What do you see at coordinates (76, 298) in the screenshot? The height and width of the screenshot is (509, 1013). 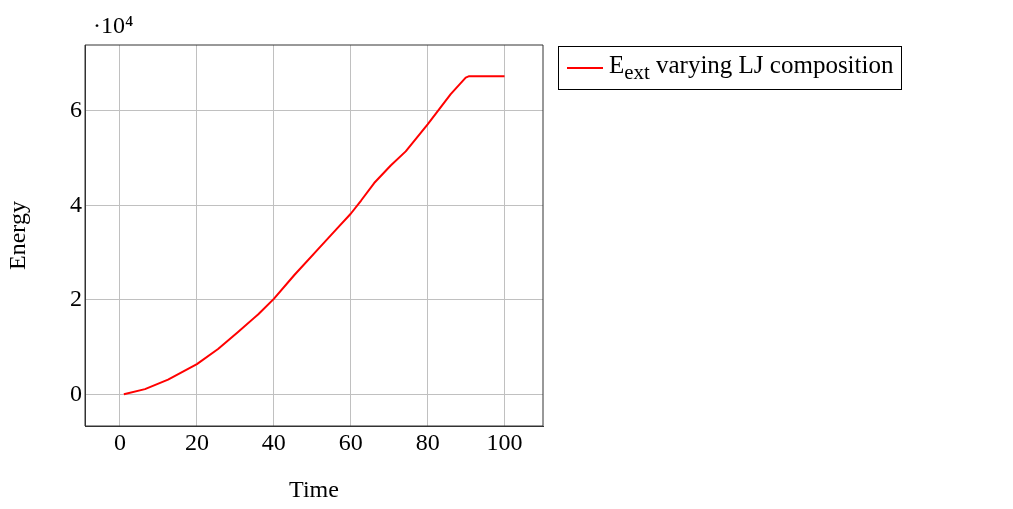 I see `y-tick-label: 2` at bounding box center [76, 298].